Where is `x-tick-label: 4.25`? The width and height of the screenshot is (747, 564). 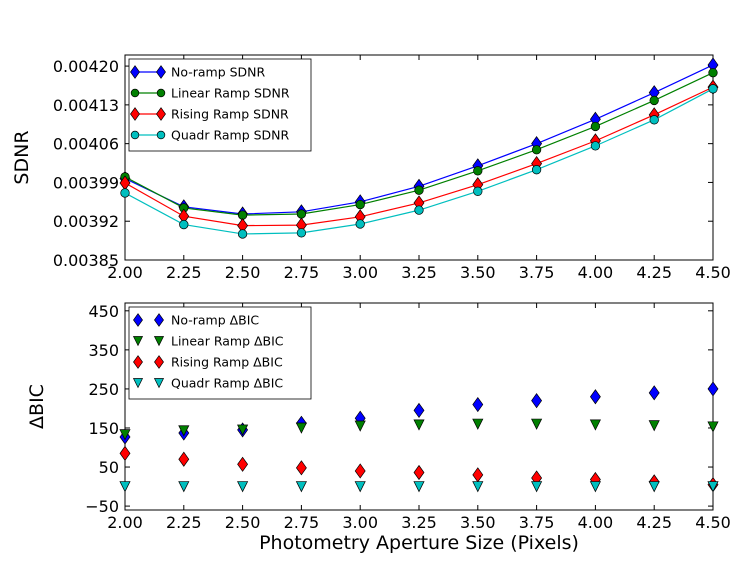 x-tick-label: 4.25 is located at coordinates (654, 522).